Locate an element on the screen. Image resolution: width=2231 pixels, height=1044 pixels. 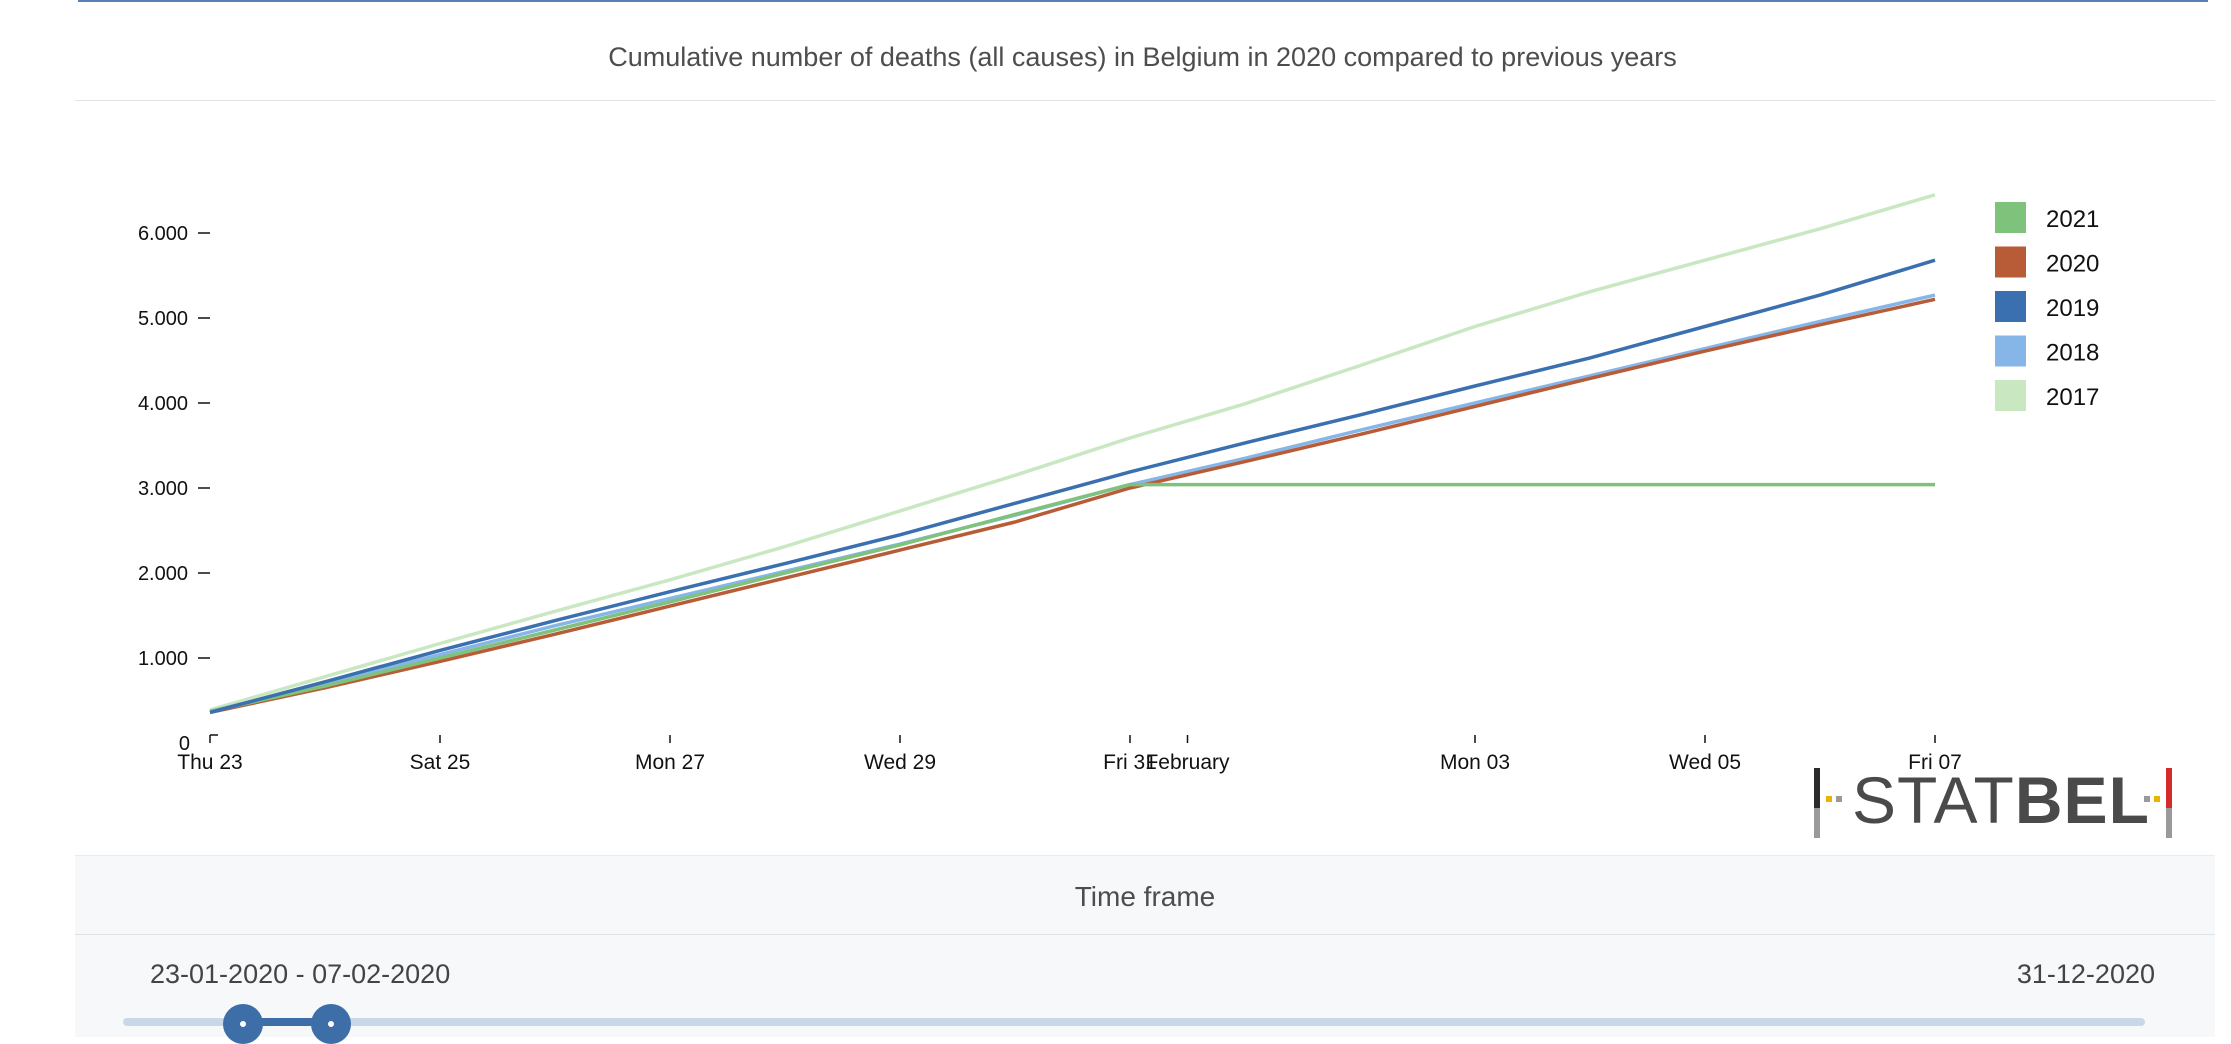
logo-right-mark-icon is located at coordinates (2158, 803).